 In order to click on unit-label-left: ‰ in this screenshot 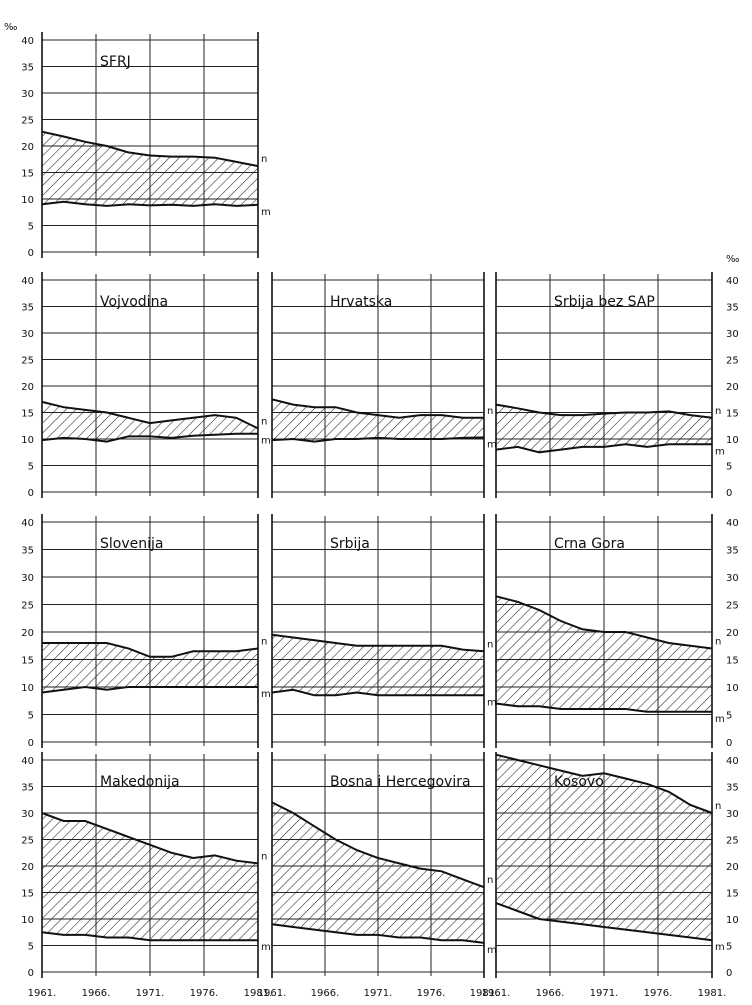, I will do `click(10, 27)`.